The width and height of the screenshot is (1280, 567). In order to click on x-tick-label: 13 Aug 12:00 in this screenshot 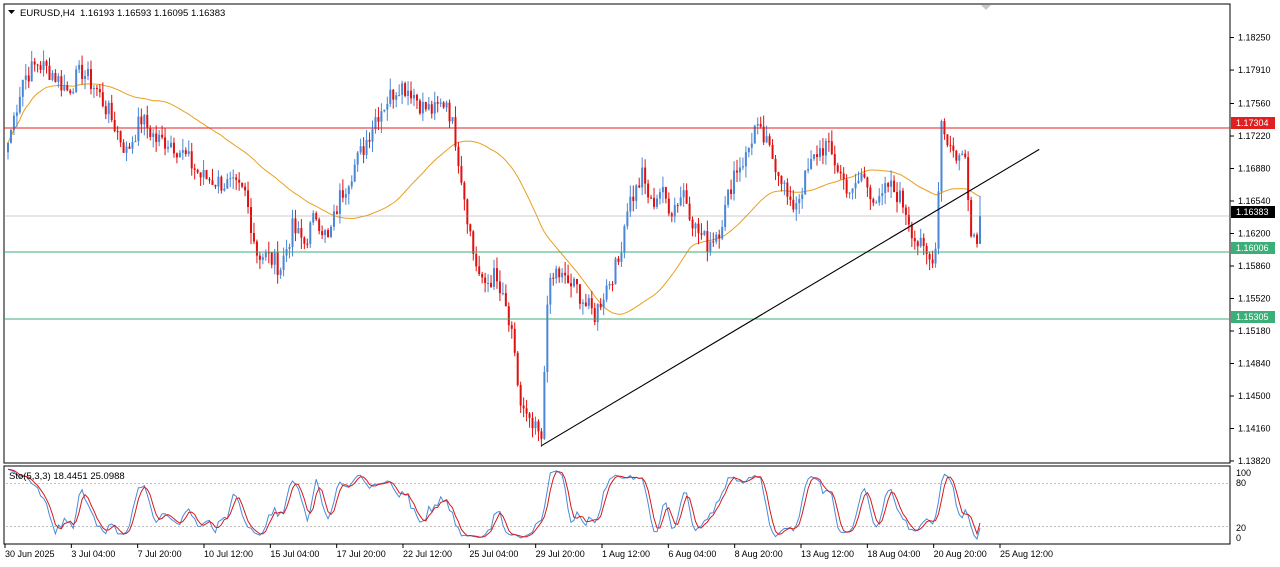, I will do `click(827, 554)`.